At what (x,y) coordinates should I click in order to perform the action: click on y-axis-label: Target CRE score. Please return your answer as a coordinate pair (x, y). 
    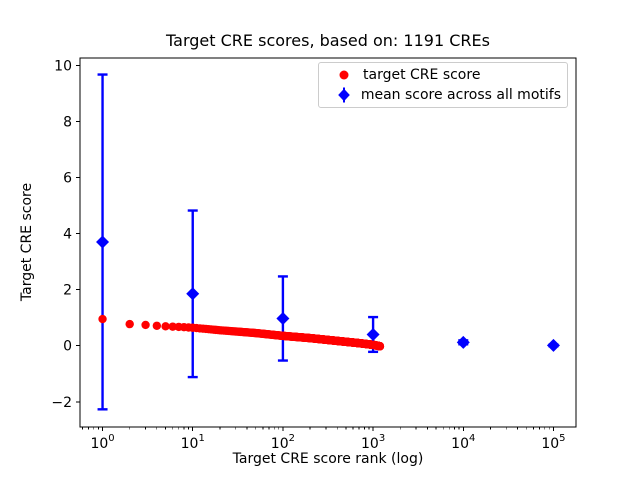
    Looking at the image, I should click on (27, 242).